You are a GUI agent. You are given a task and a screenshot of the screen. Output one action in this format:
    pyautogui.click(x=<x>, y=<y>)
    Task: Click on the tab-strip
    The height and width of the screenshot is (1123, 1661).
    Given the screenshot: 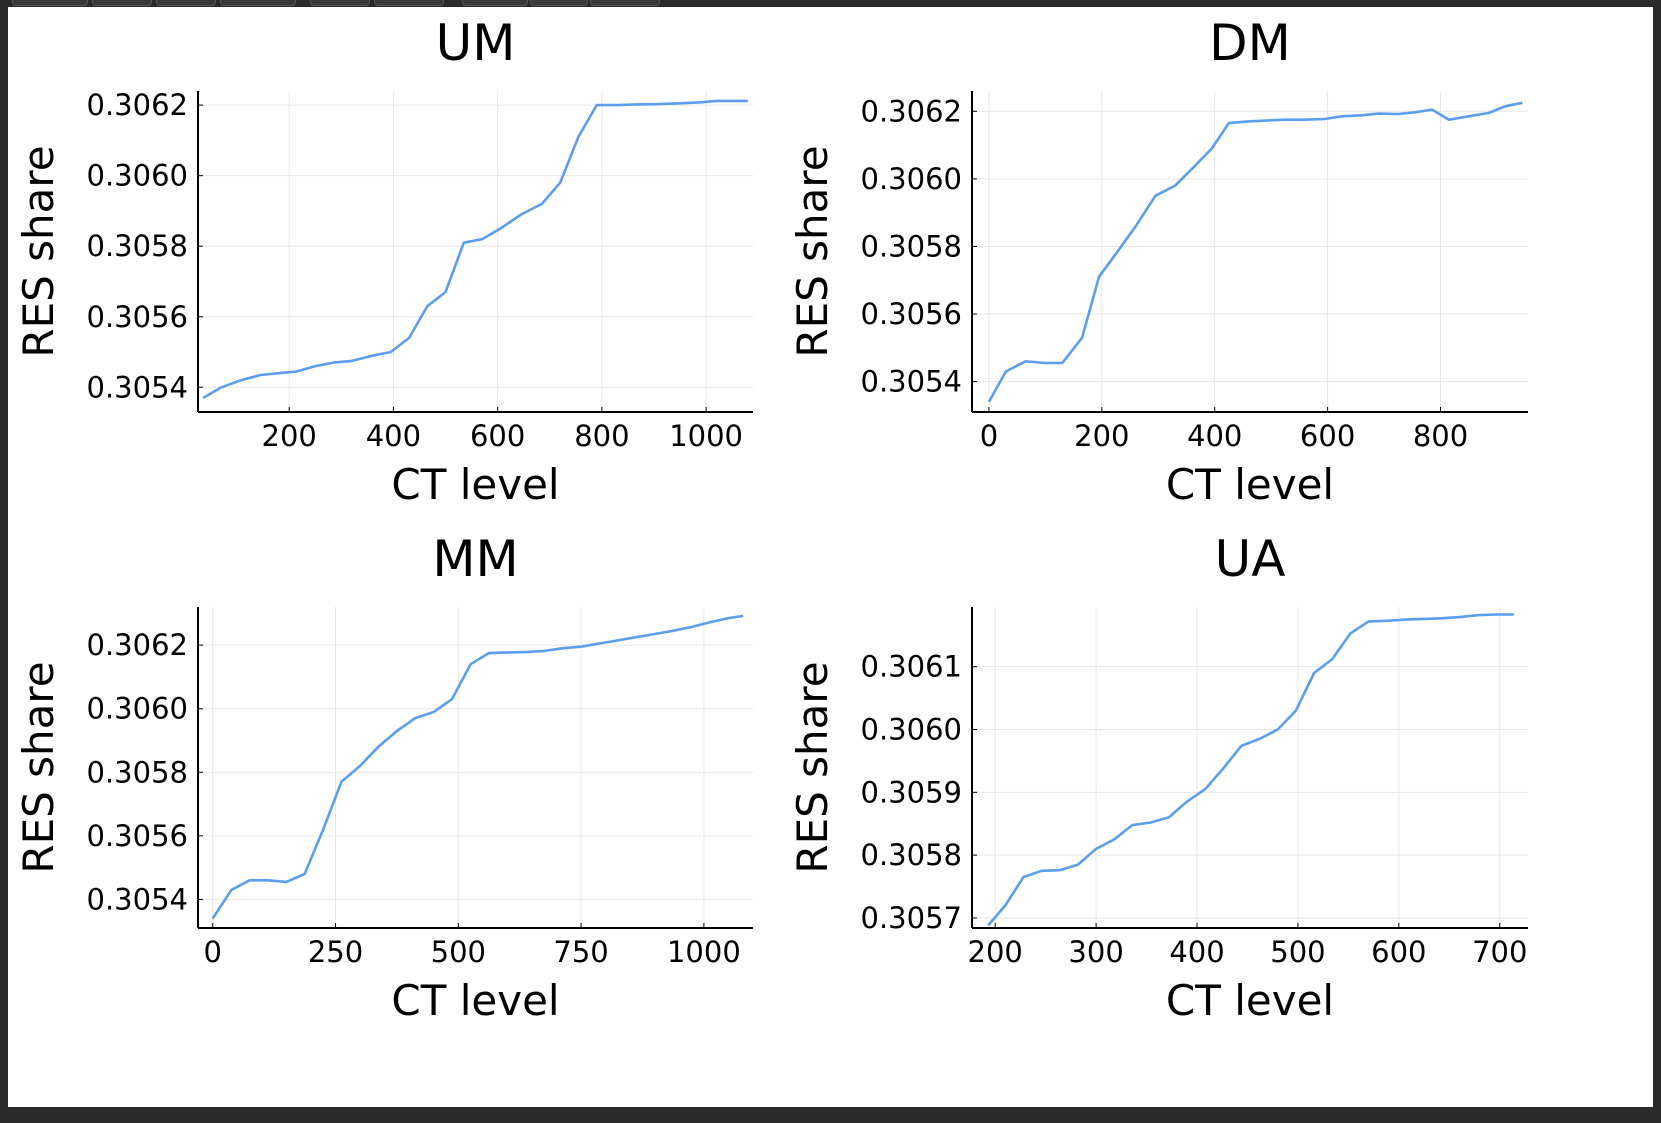 What is the action you would take?
    pyautogui.click(x=830, y=3)
    